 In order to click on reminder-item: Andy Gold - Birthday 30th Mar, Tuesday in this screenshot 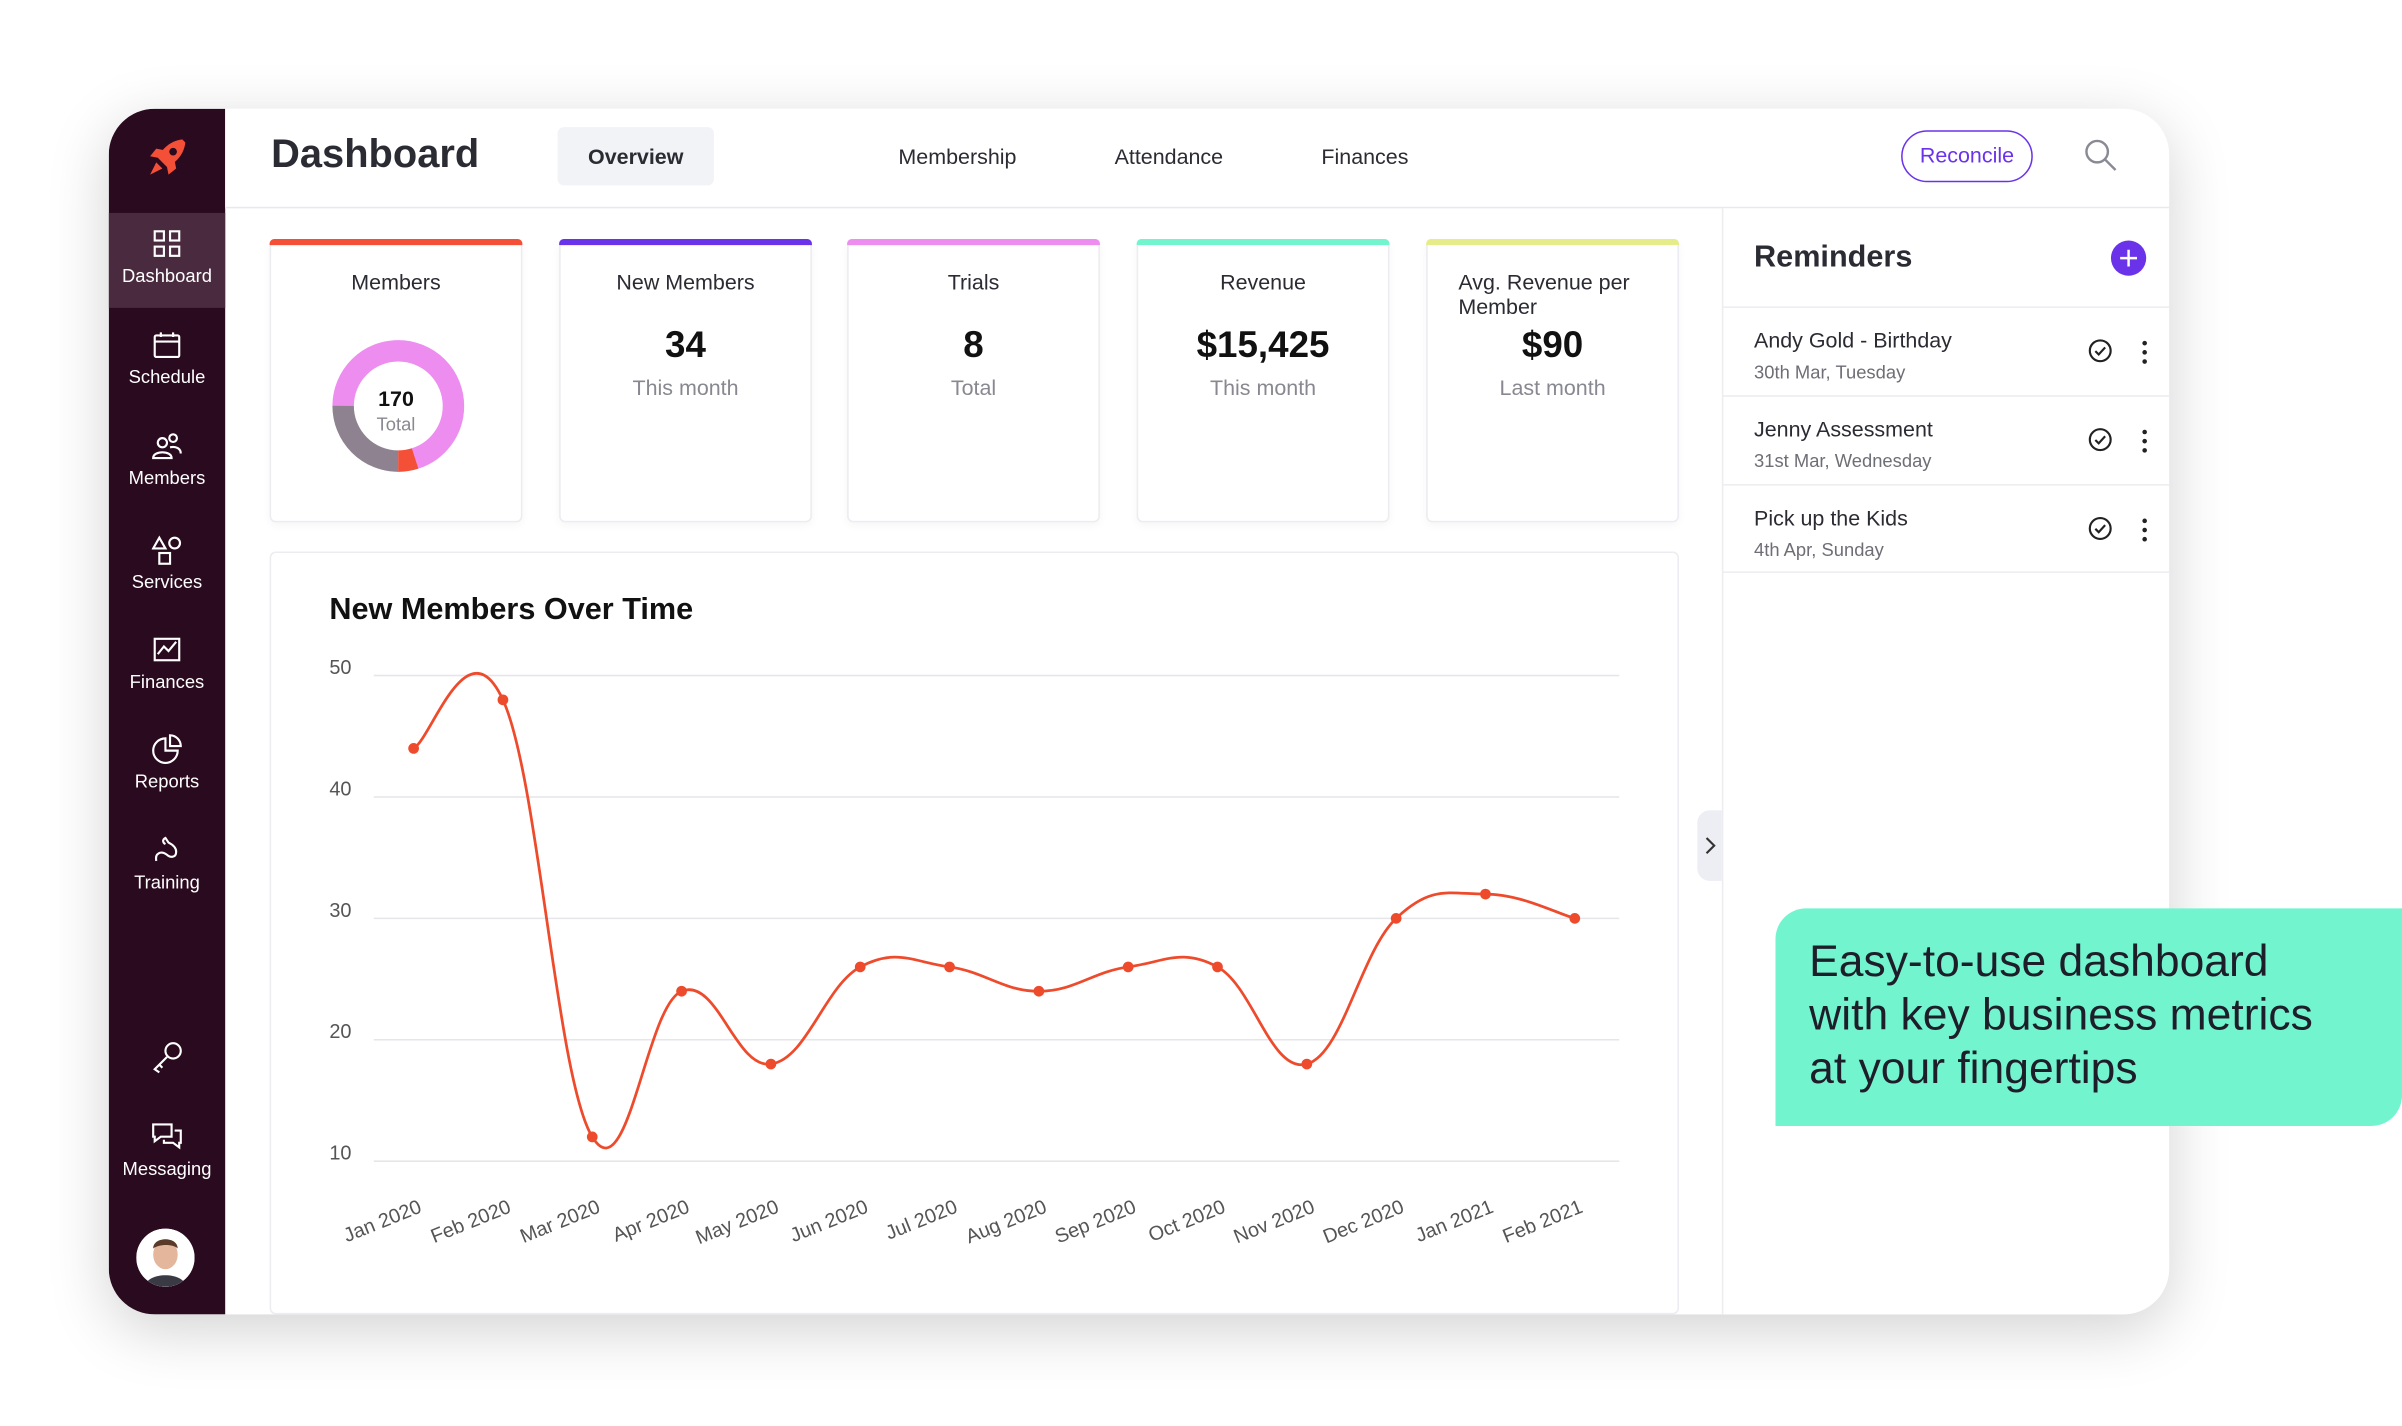, I will do `click(1946, 350)`.